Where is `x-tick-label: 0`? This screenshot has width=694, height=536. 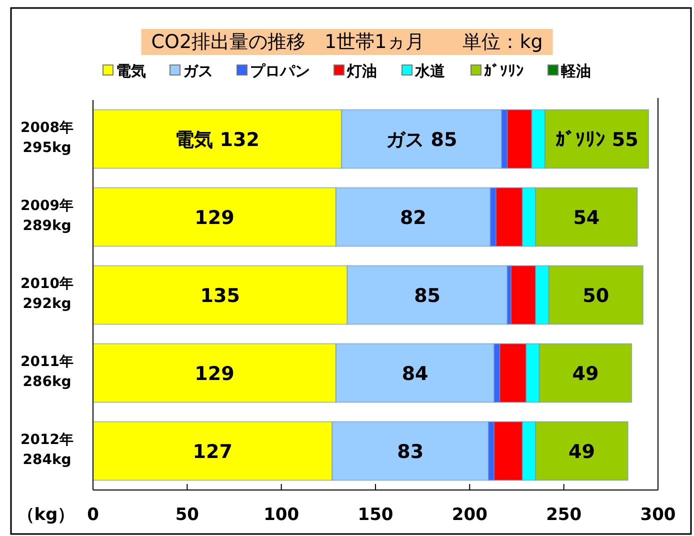
x-tick-label: 0 is located at coordinates (93, 515).